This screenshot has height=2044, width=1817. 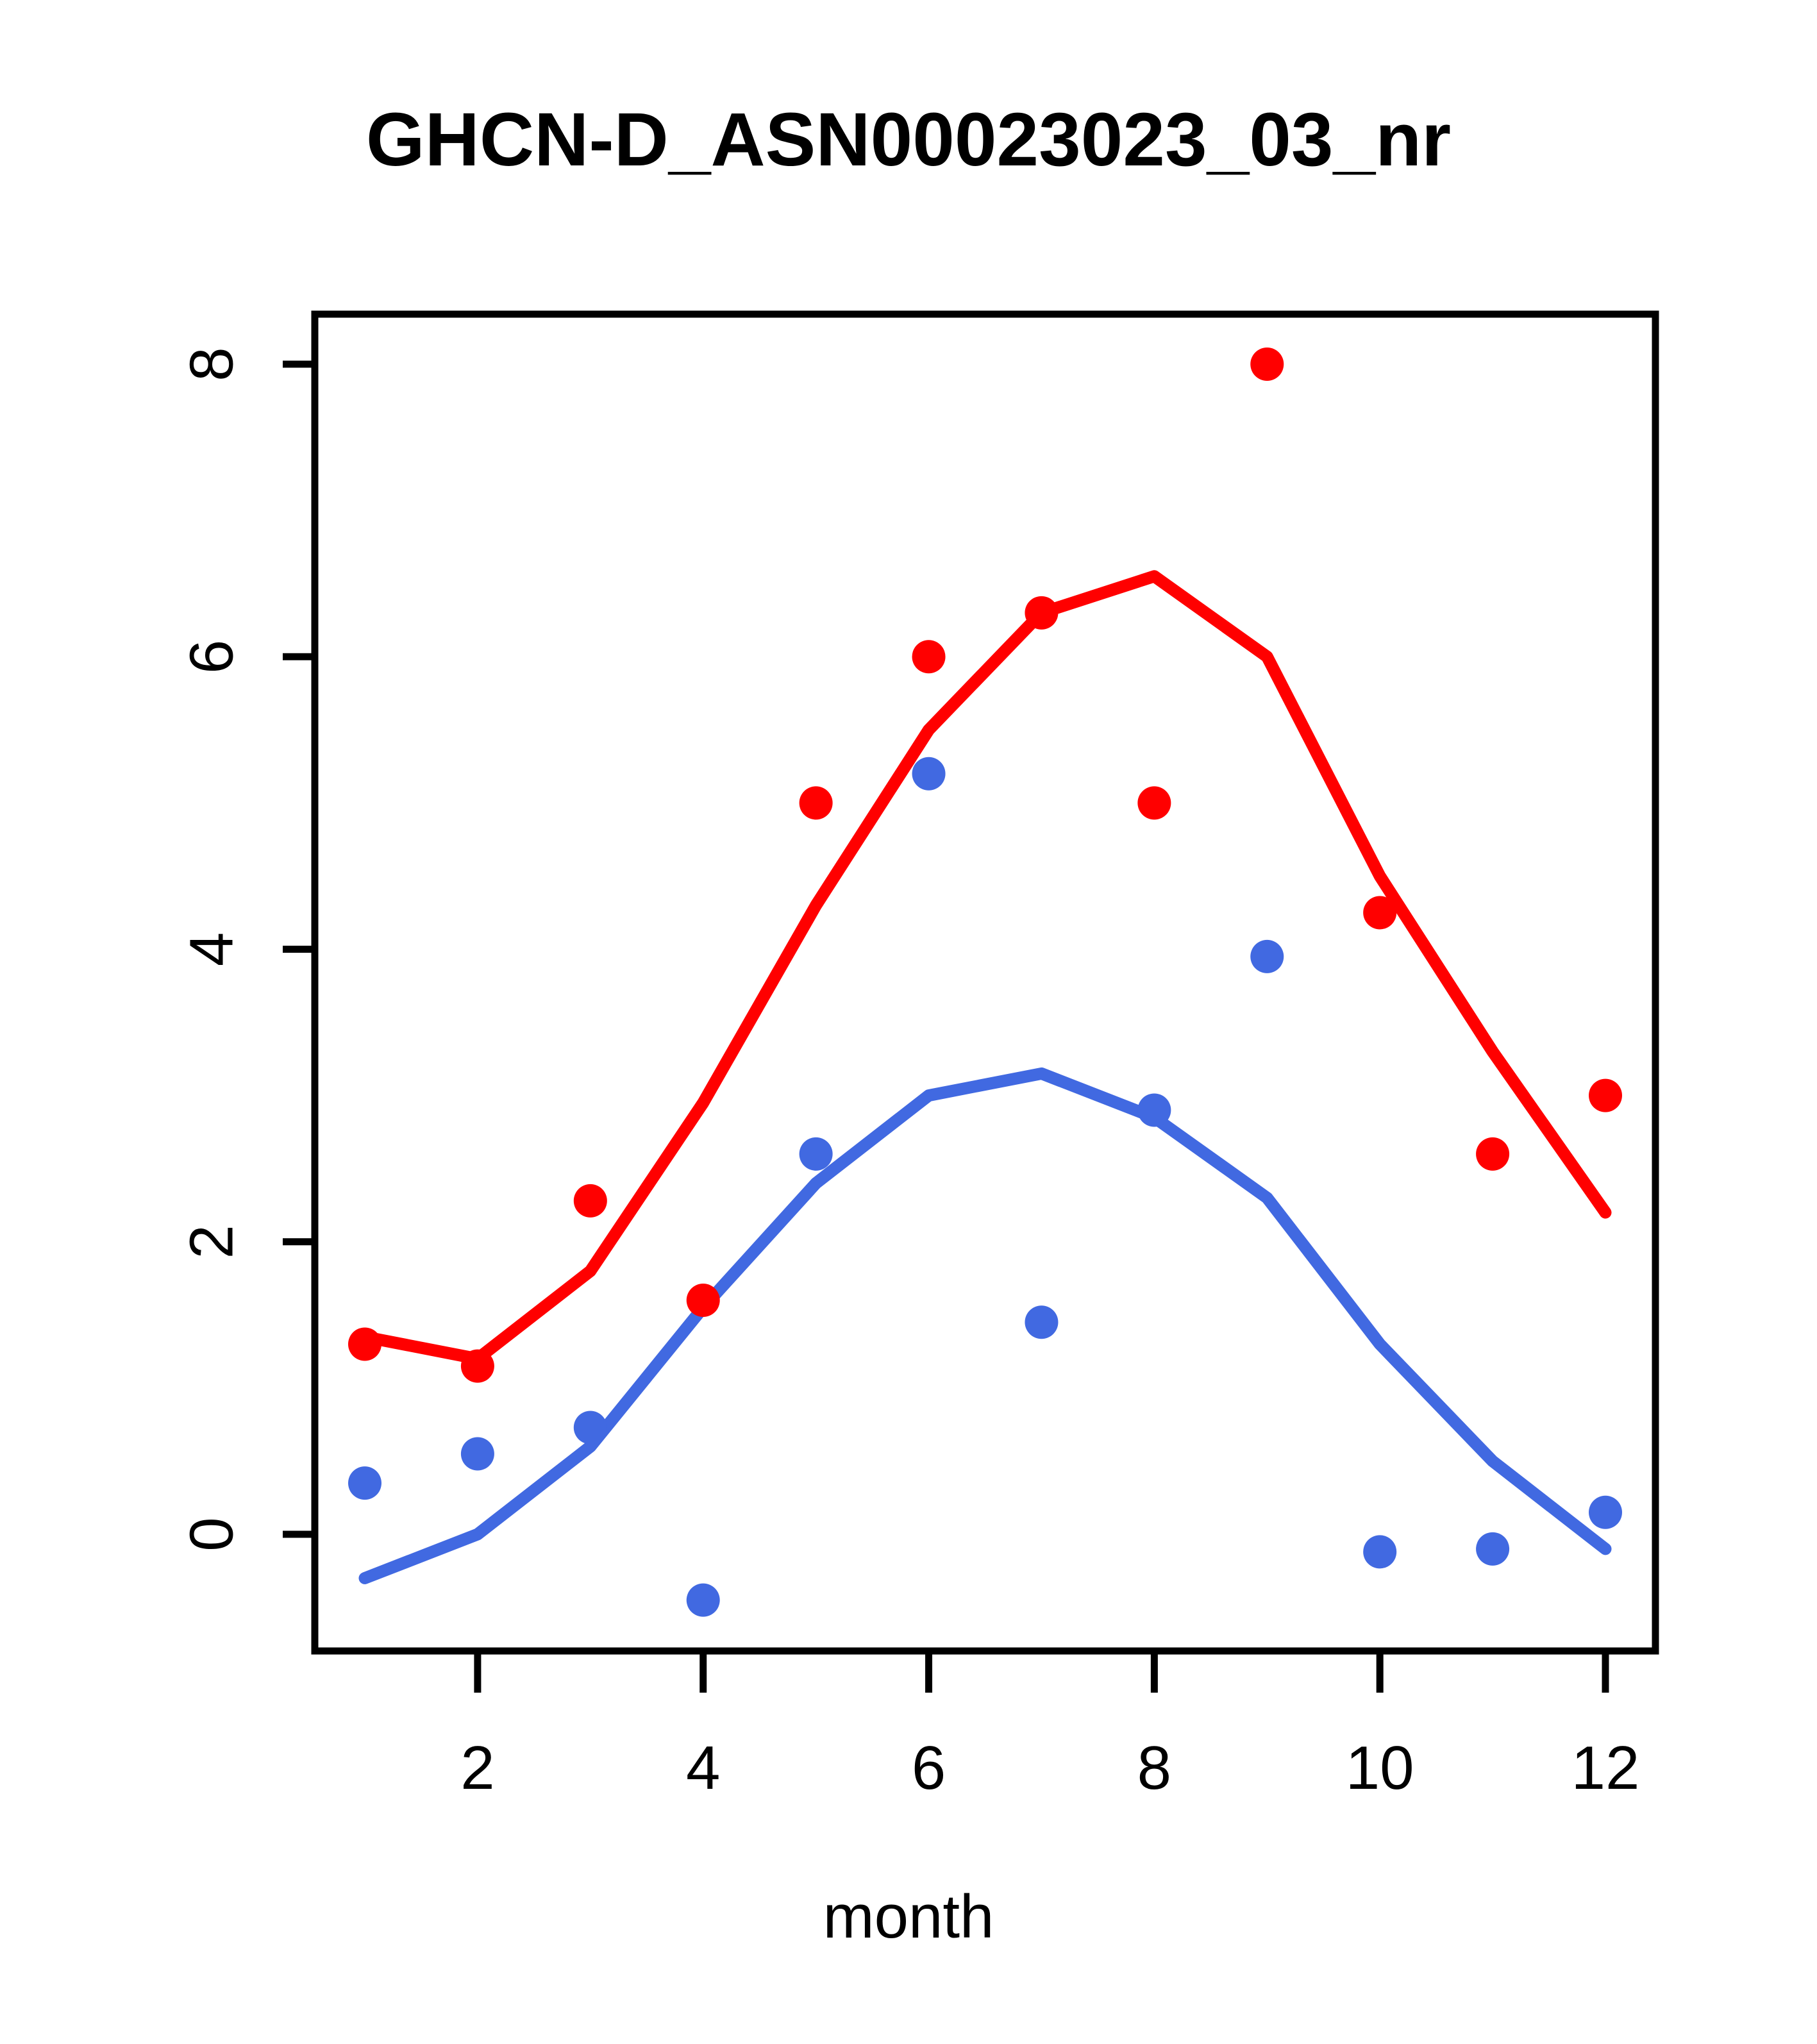 I want to click on x-tick-label: 8, so click(x=1154, y=1768).